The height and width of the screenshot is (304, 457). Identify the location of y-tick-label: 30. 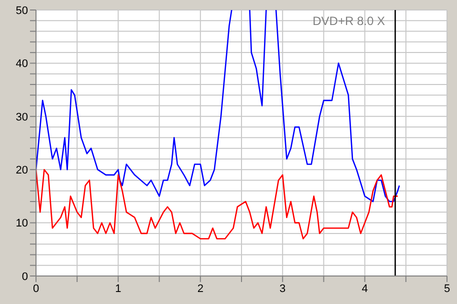
(22, 117).